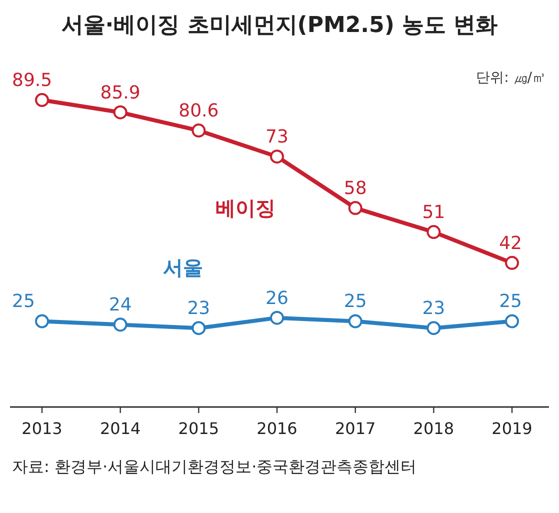  What do you see at coordinates (433, 428) in the screenshot?
I see `x-tick-label: 2018` at bounding box center [433, 428].